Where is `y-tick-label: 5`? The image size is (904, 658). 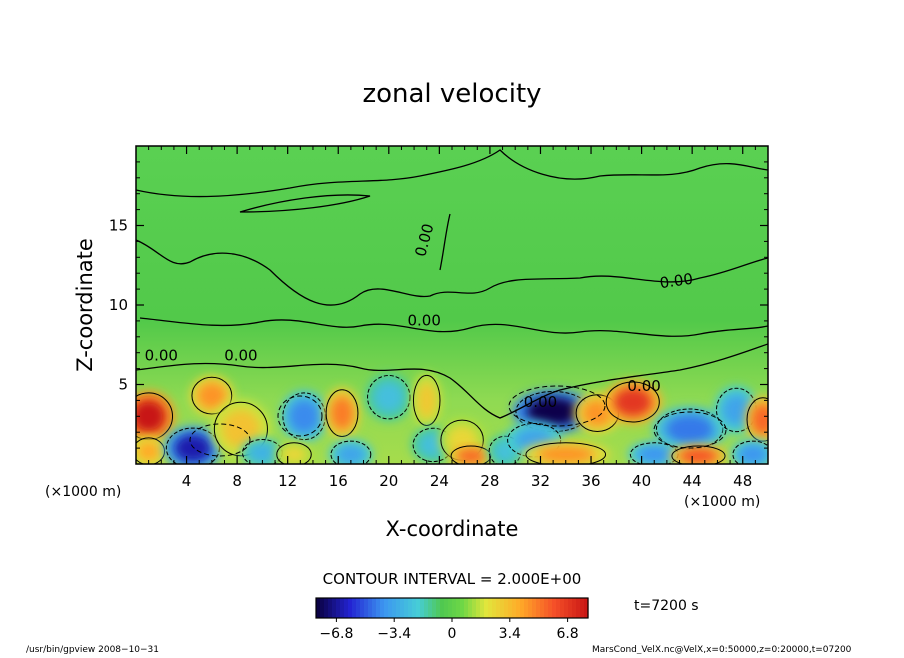
y-tick-label: 5 is located at coordinates (123, 385).